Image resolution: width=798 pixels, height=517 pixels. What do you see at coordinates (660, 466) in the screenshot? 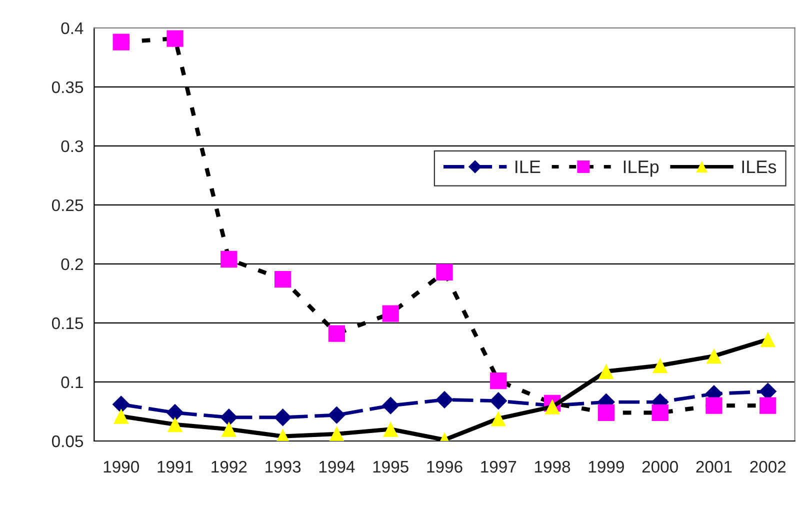
I see `x-tick-label: 2000` at bounding box center [660, 466].